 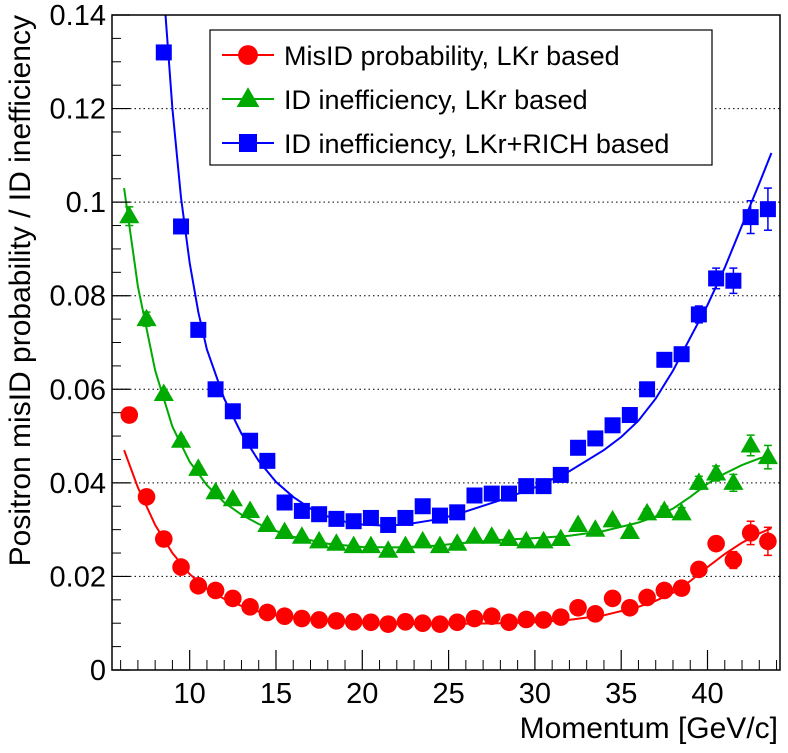 What do you see at coordinates (276, 694) in the screenshot?
I see `x-tick-label: 15` at bounding box center [276, 694].